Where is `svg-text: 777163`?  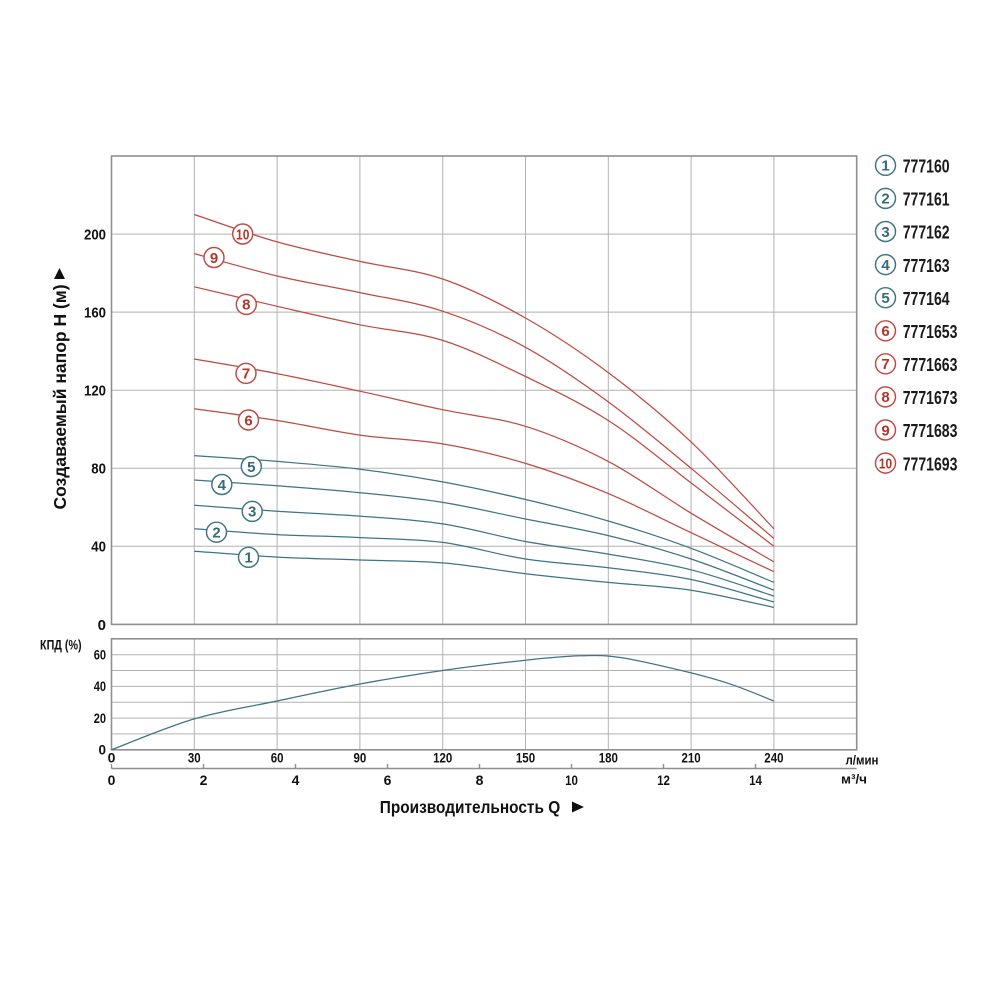
svg-text: 777163 is located at coordinates (926, 266).